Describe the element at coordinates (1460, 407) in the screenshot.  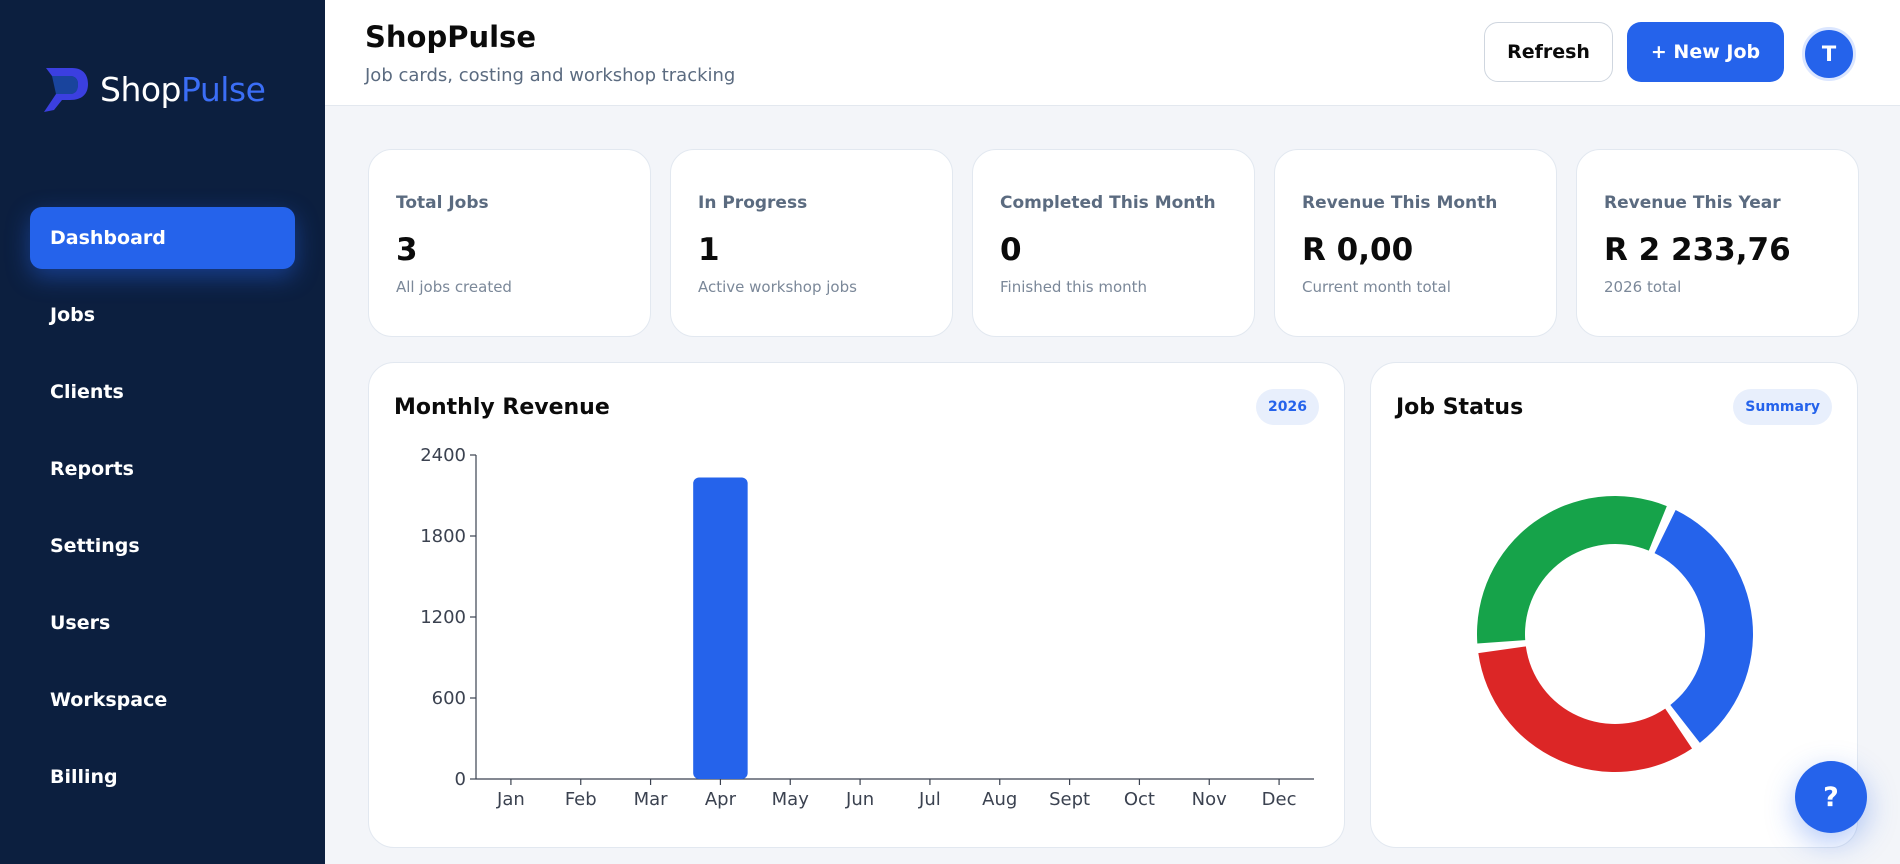
I see `job-status-title: Job Status` at that location.